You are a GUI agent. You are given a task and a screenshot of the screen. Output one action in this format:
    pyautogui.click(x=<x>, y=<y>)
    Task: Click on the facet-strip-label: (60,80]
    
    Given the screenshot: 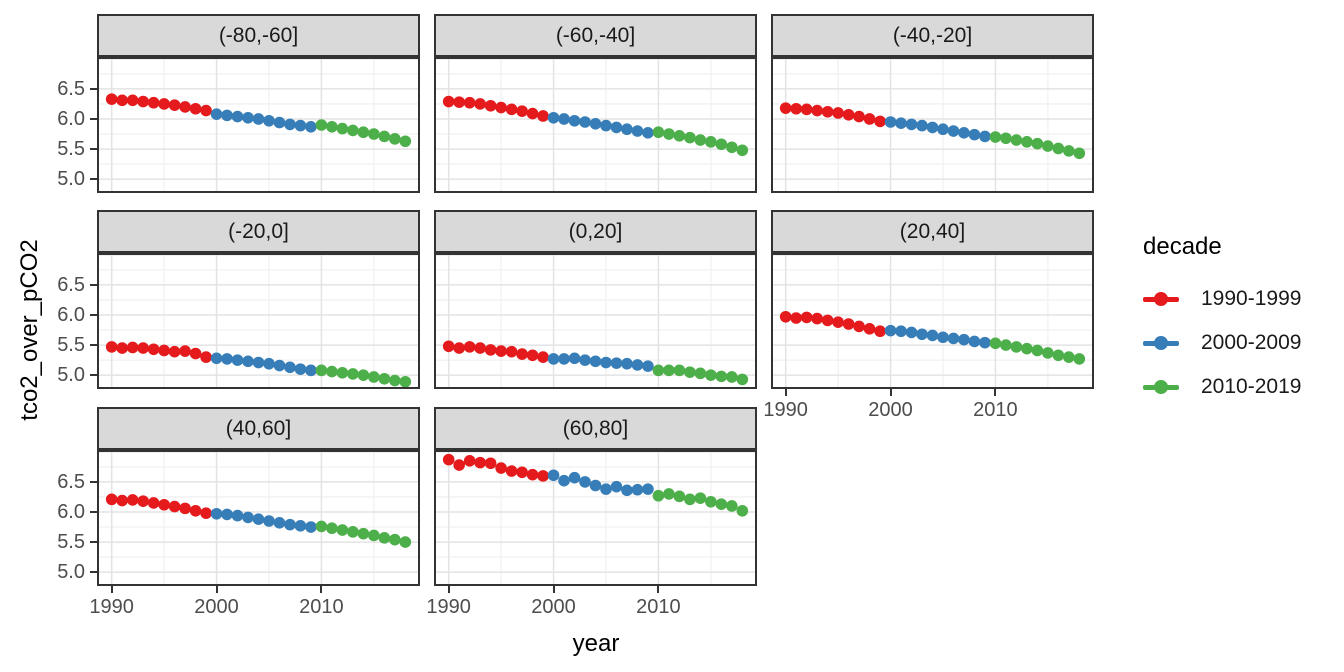 What is the action you would take?
    pyautogui.click(x=595, y=428)
    